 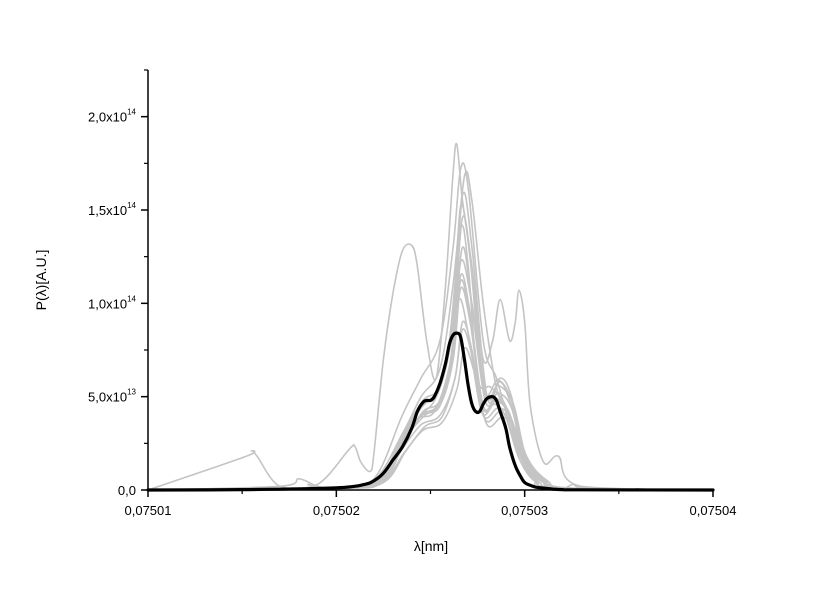 I want to click on y-axis: 0,0 5,0x10¹³ 1,0x10¹⁴ 1,5x10¹⁴ 2,0x10¹⁴, so click(x=118, y=283).